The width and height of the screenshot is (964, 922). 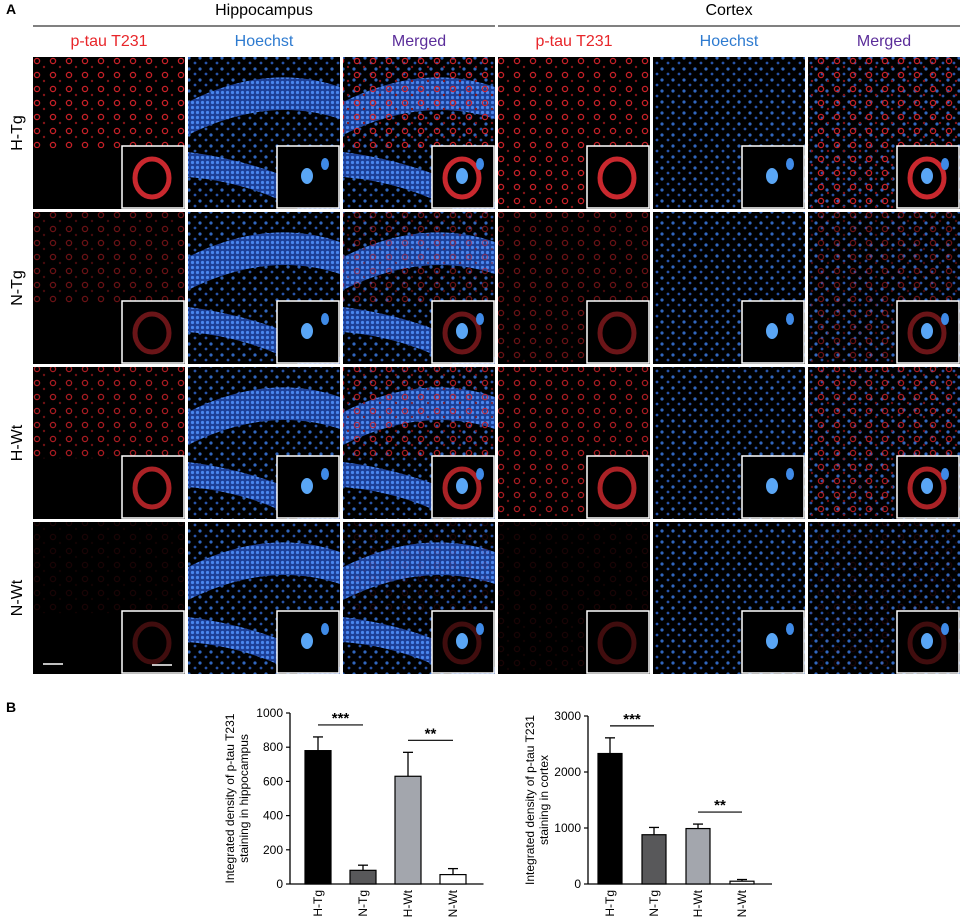 I want to click on y-tick-label: 200, so click(x=273, y=850).